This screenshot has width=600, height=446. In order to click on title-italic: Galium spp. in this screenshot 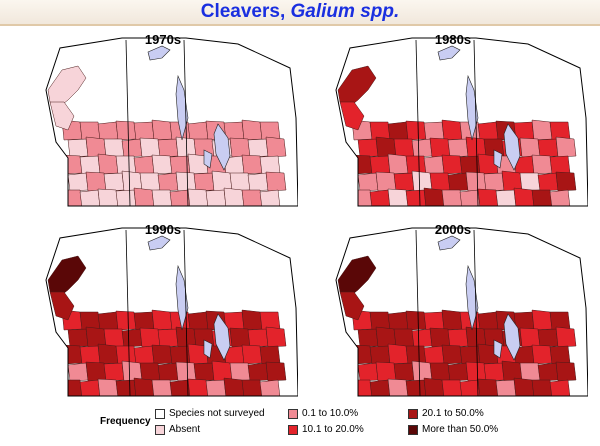, I will do `click(345, 11)`.